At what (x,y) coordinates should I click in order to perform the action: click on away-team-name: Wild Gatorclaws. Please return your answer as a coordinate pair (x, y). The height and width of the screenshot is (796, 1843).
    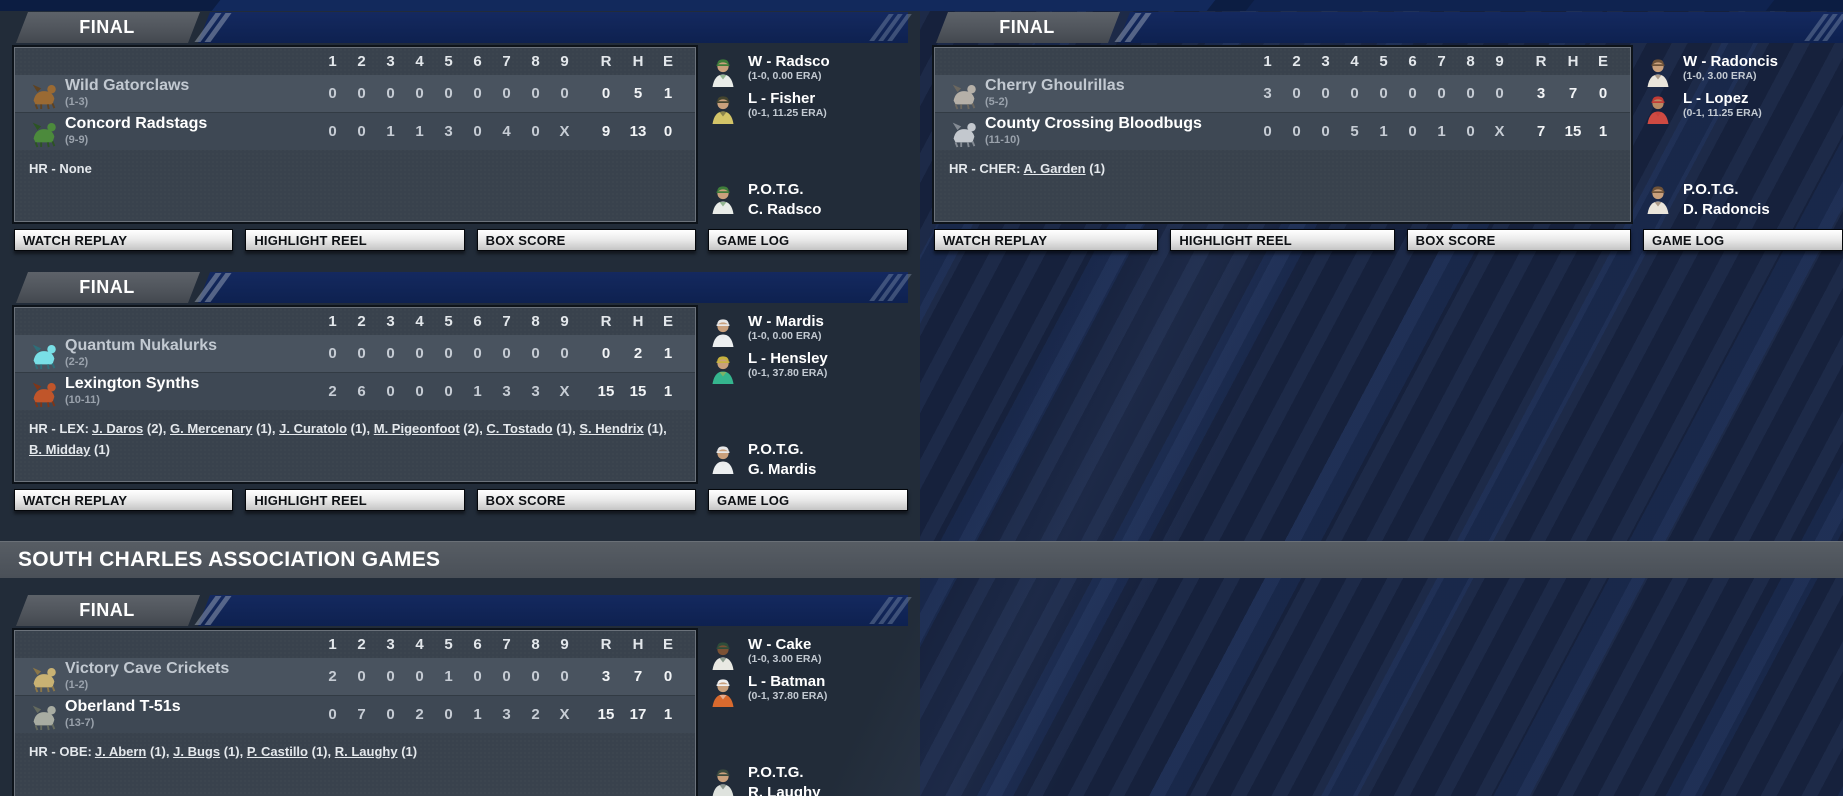
    Looking at the image, I should click on (127, 86).